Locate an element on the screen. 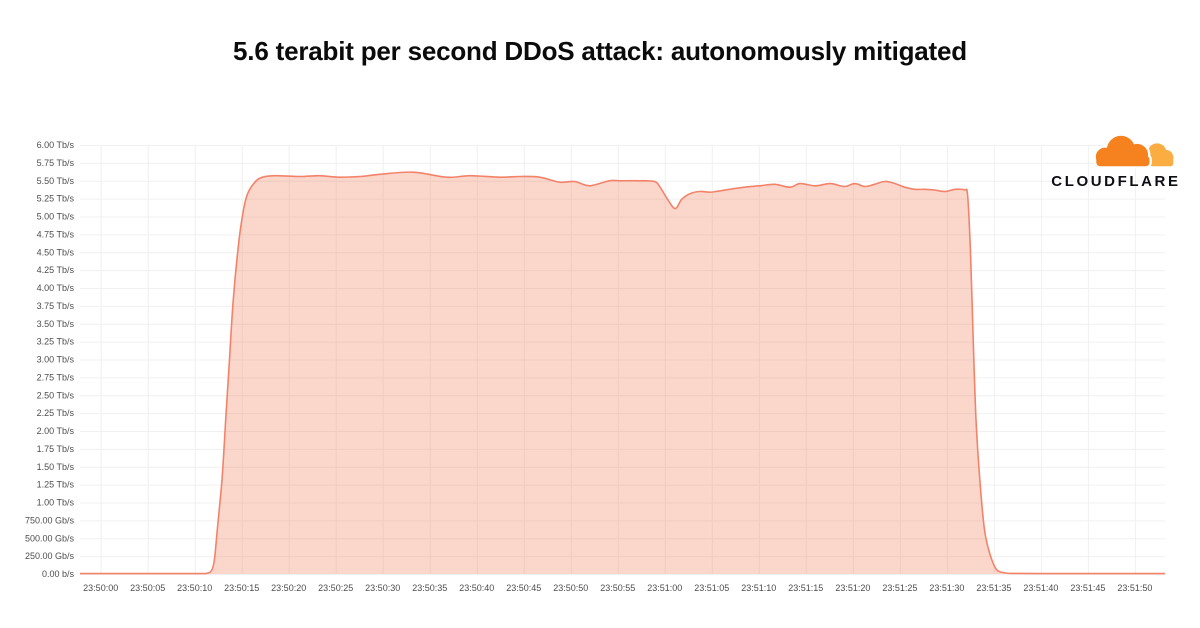 Image resolution: width=1200 pixels, height=628 pixels. cloudflare-logo: CLOUDFLARE is located at coordinates (1114, 159).